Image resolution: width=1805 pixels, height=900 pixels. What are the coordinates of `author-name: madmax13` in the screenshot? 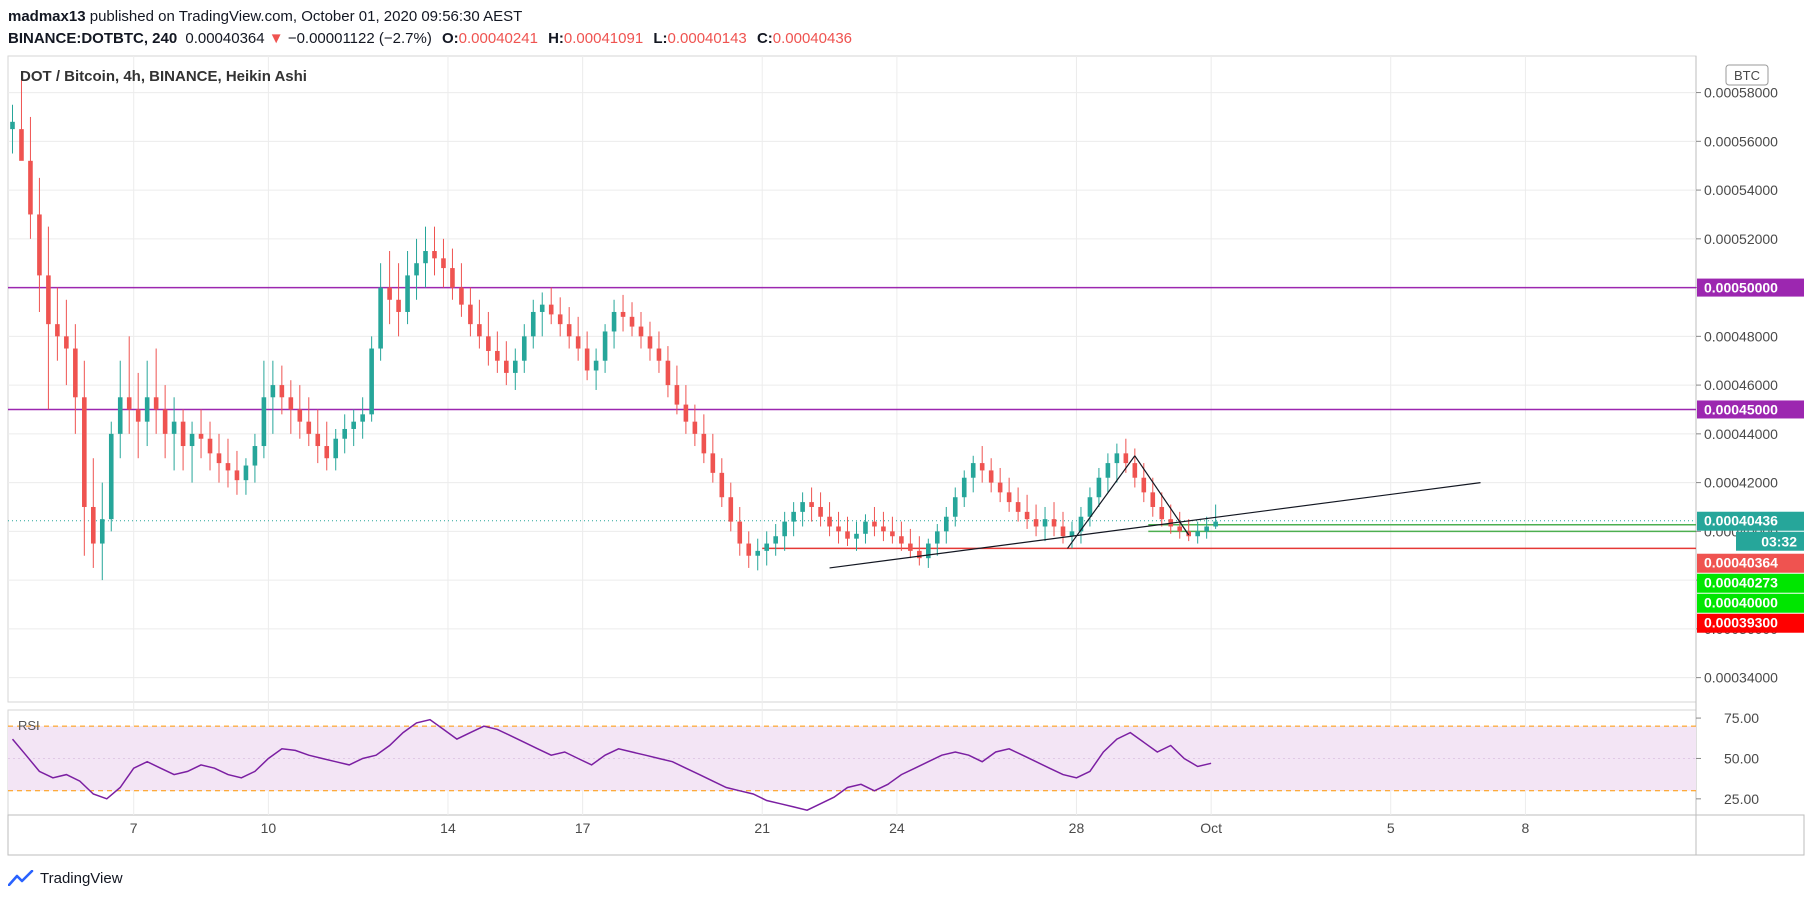 It's located at (47, 16).